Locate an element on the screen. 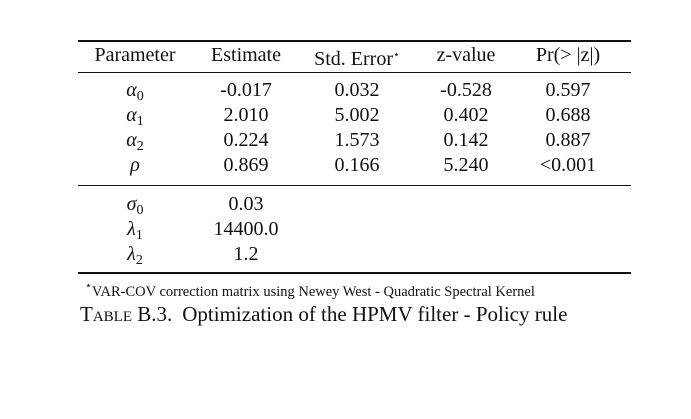  cell-text: 0.887 is located at coordinates (568, 140).